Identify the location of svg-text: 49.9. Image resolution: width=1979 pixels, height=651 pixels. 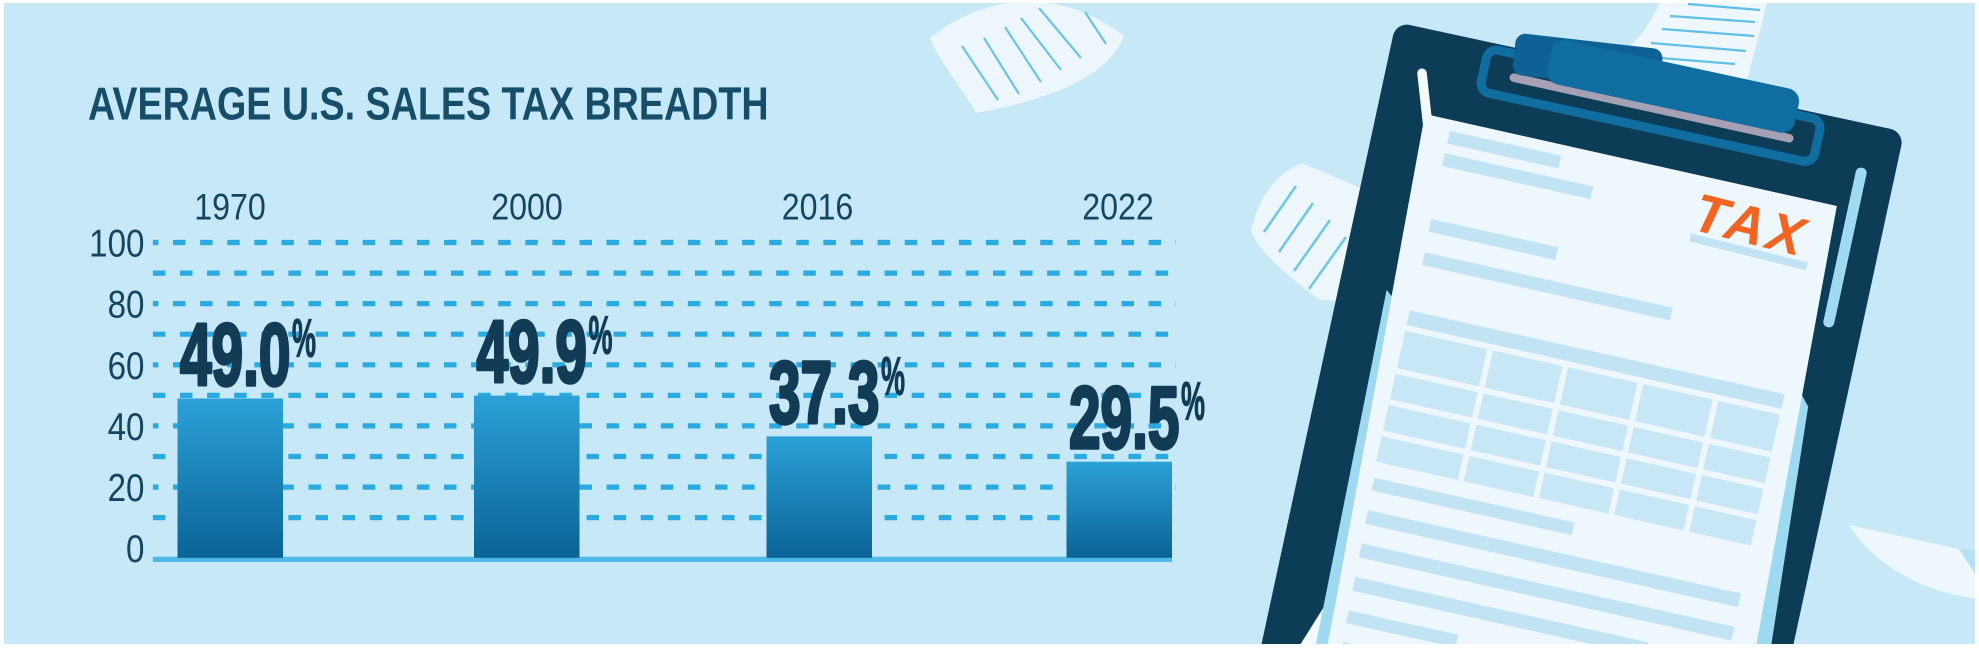
(532, 351).